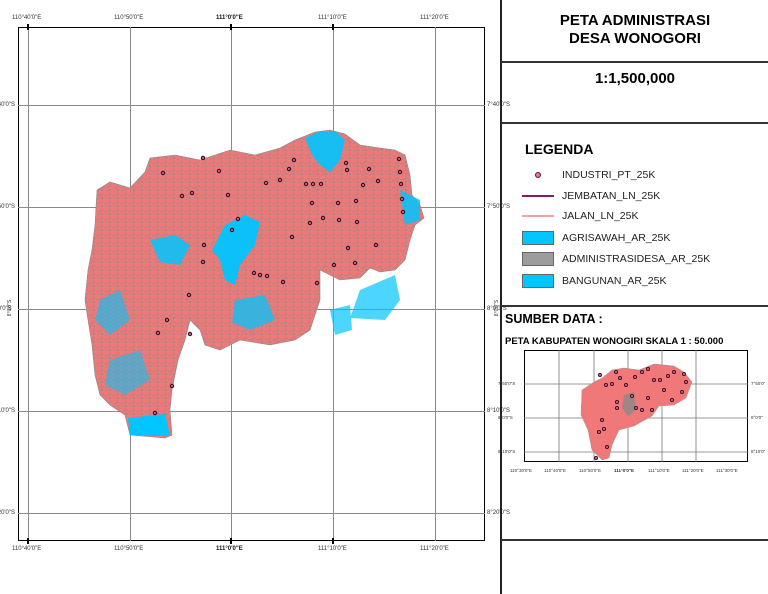  I want to click on top-lon-label: 110°40'0"E, so click(27, 18).